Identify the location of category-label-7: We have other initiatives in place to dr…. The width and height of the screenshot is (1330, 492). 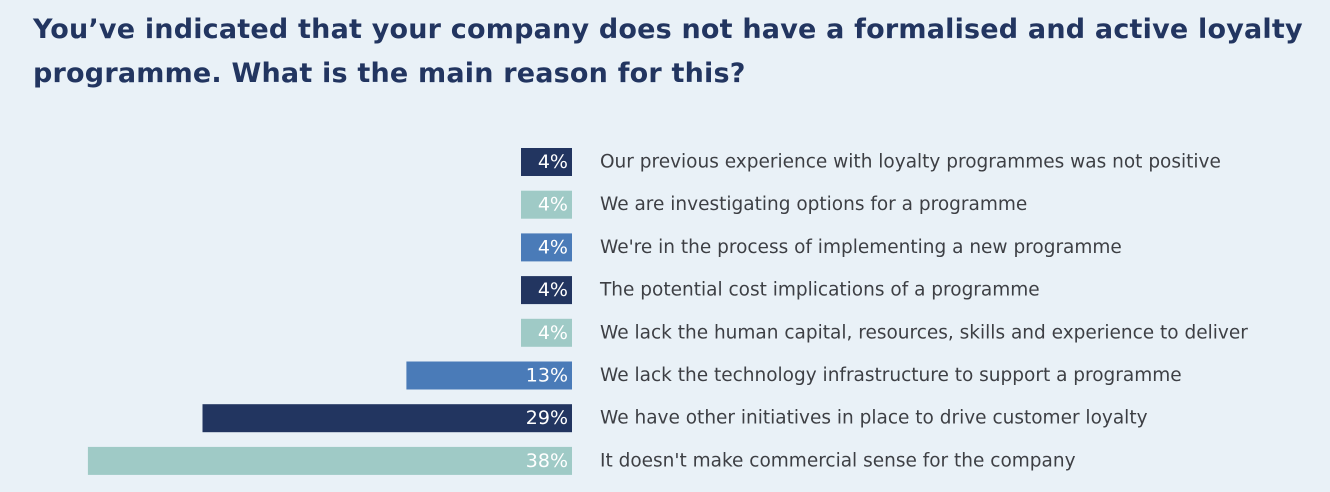
(874, 418).